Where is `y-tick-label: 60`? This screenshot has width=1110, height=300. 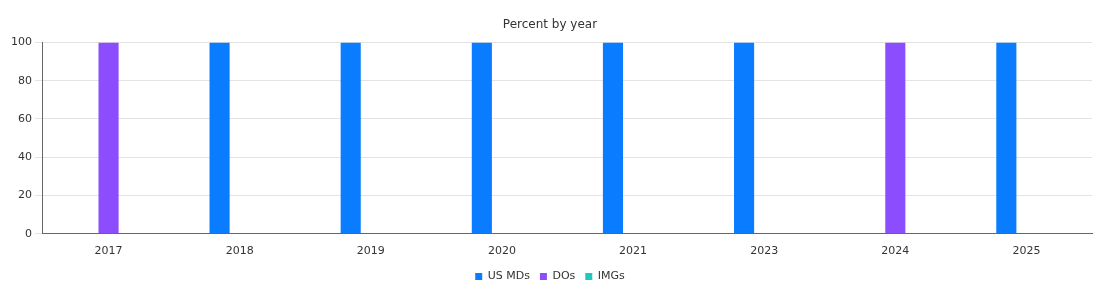 y-tick-label: 60 is located at coordinates (25, 118).